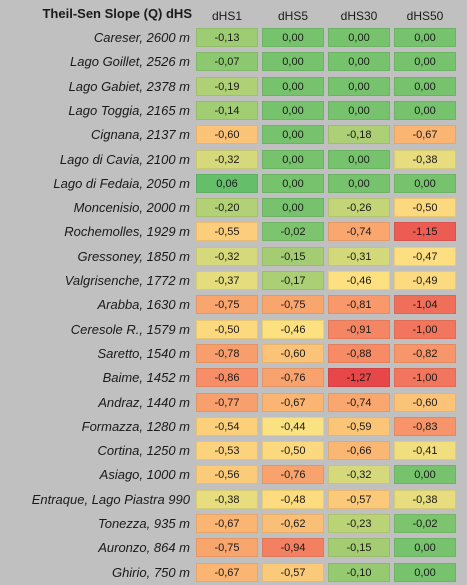  I want to click on table-row: Arabba, 1630 m -0,75 -0,75 -0,81 -1,04, so click(233, 305).